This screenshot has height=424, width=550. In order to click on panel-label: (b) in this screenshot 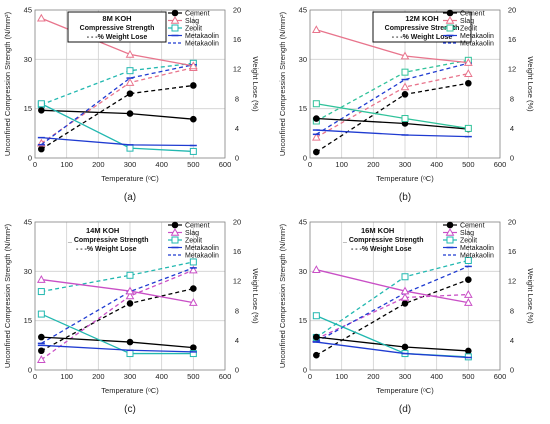, I will do `click(405, 197)`.